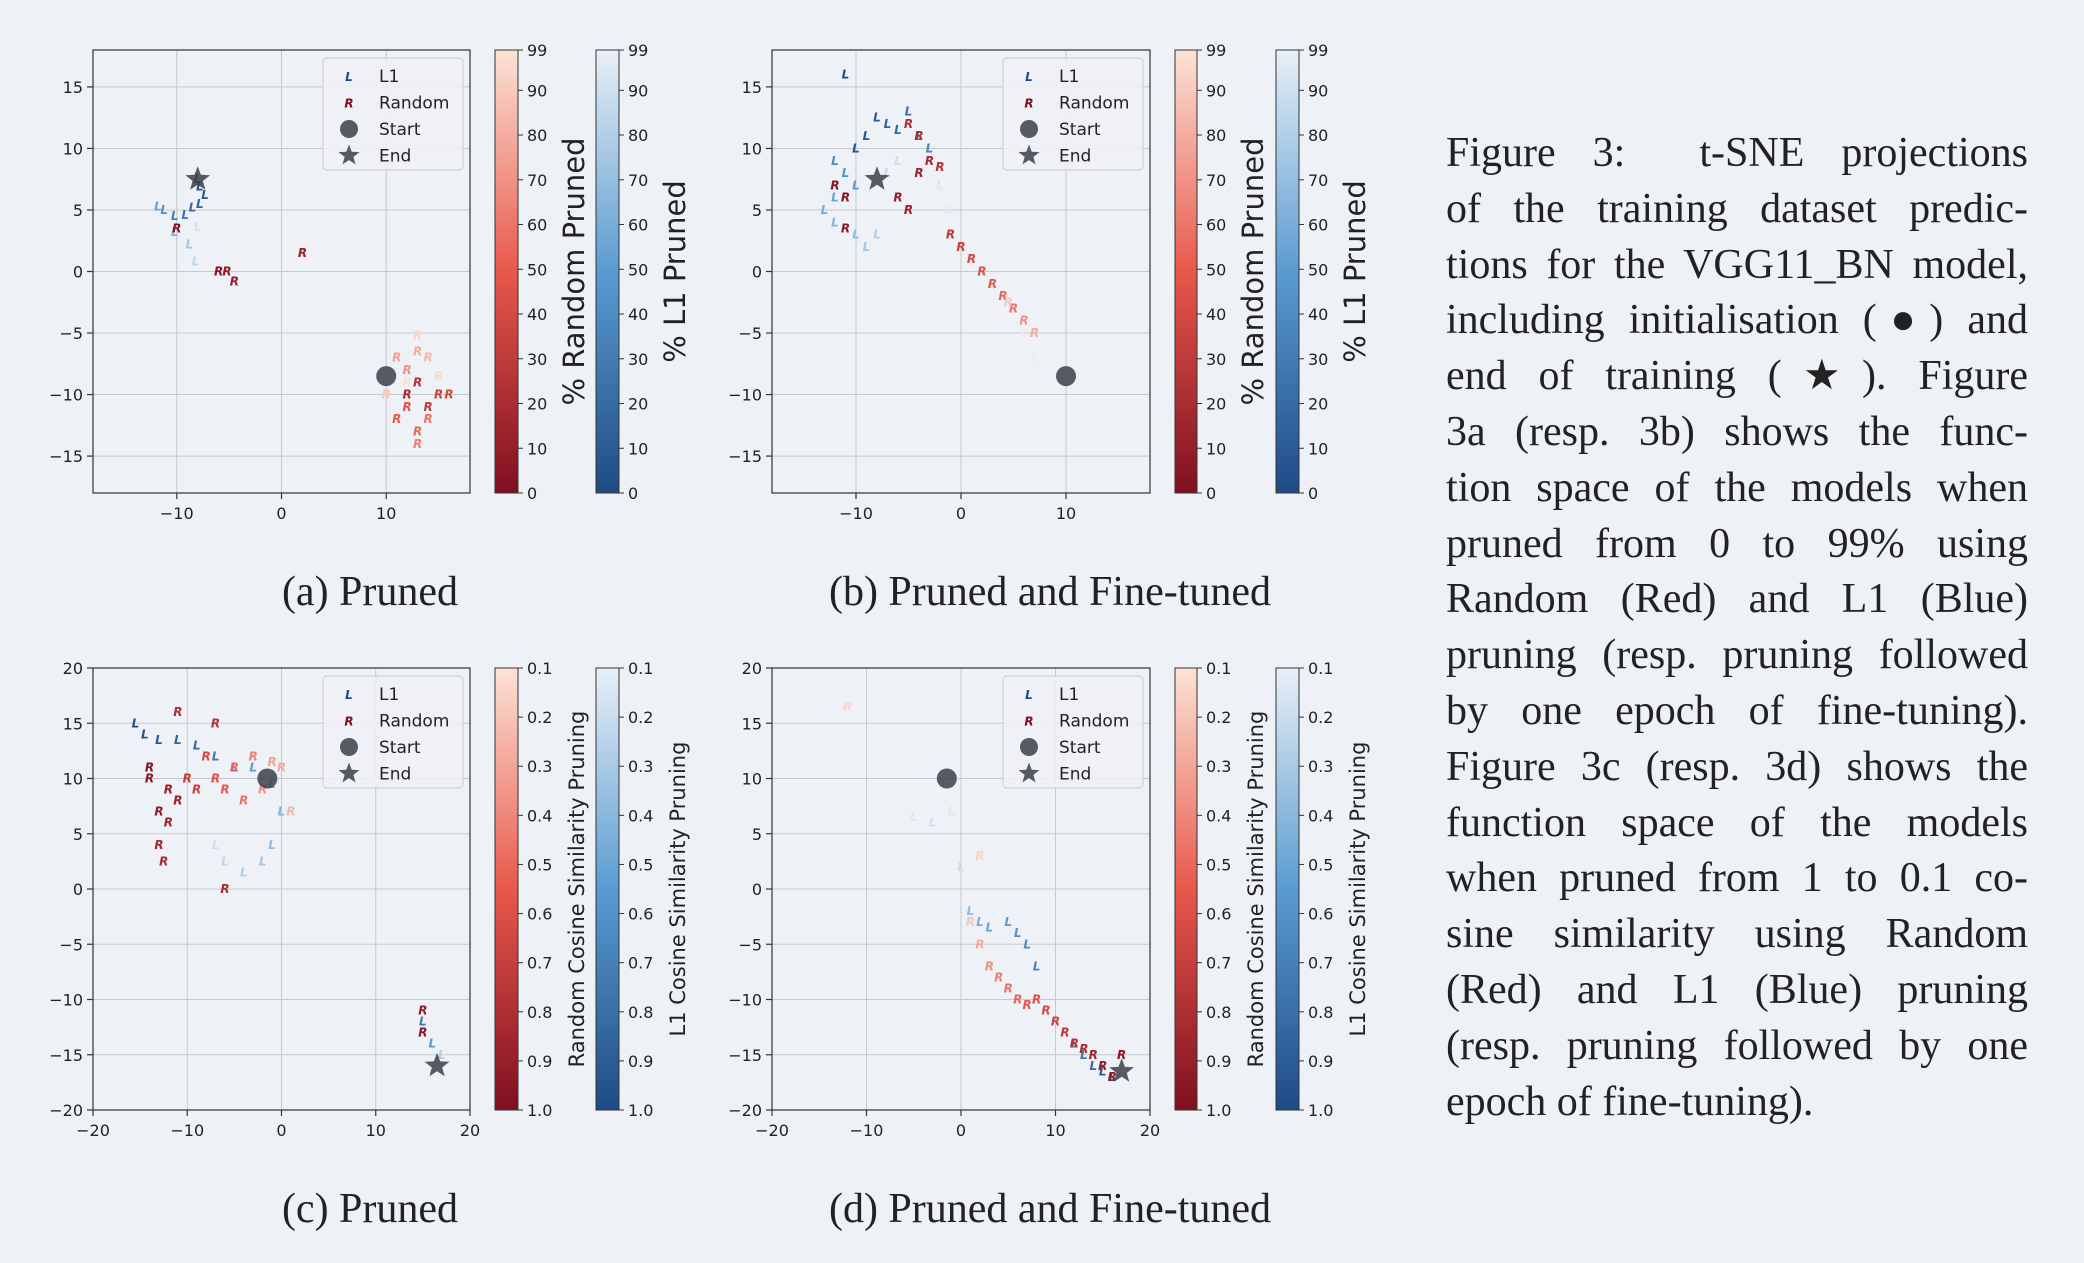 The image size is (2084, 1263). I want to click on x-tick-label: 0, so click(281, 513).